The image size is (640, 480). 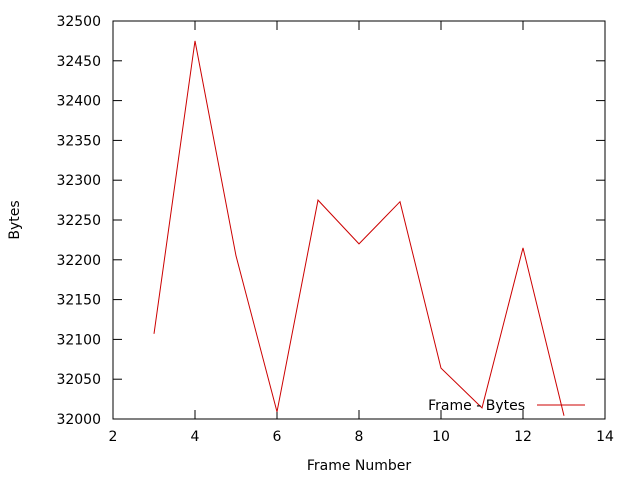 What do you see at coordinates (113, 437) in the screenshot?
I see `x-tick-label: 2` at bounding box center [113, 437].